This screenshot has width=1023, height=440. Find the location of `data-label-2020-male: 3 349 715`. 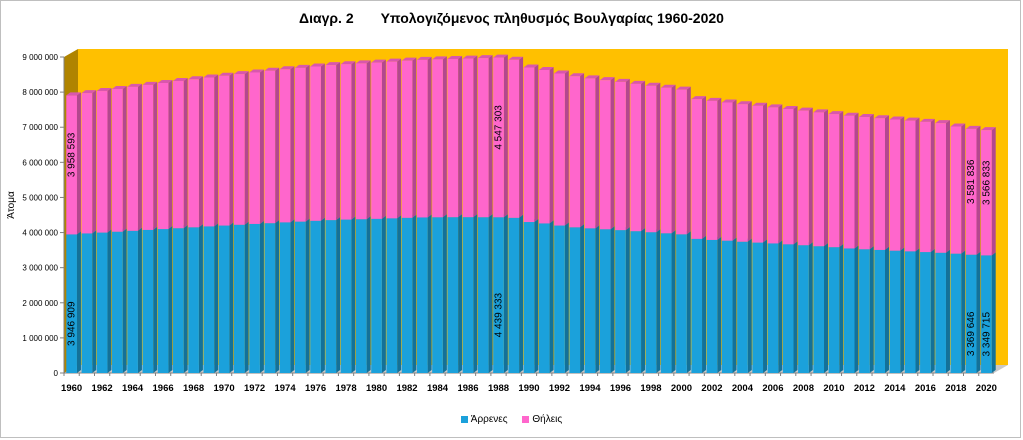

data-label-2020-male: 3 349 715 is located at coordinates (986, 334).